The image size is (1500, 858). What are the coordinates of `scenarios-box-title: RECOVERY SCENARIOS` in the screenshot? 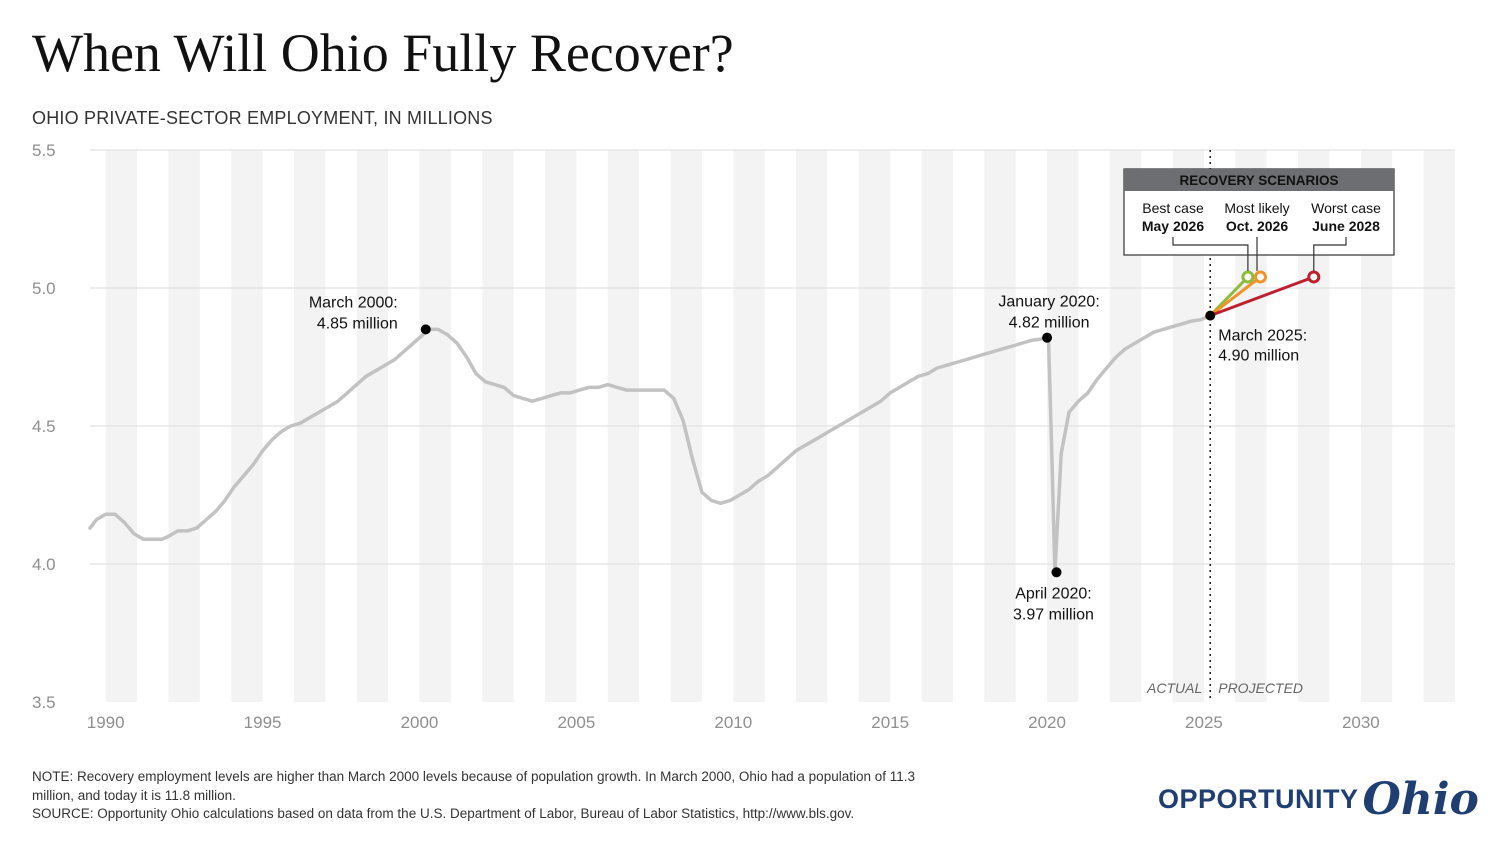 It's located at (1258, 180).